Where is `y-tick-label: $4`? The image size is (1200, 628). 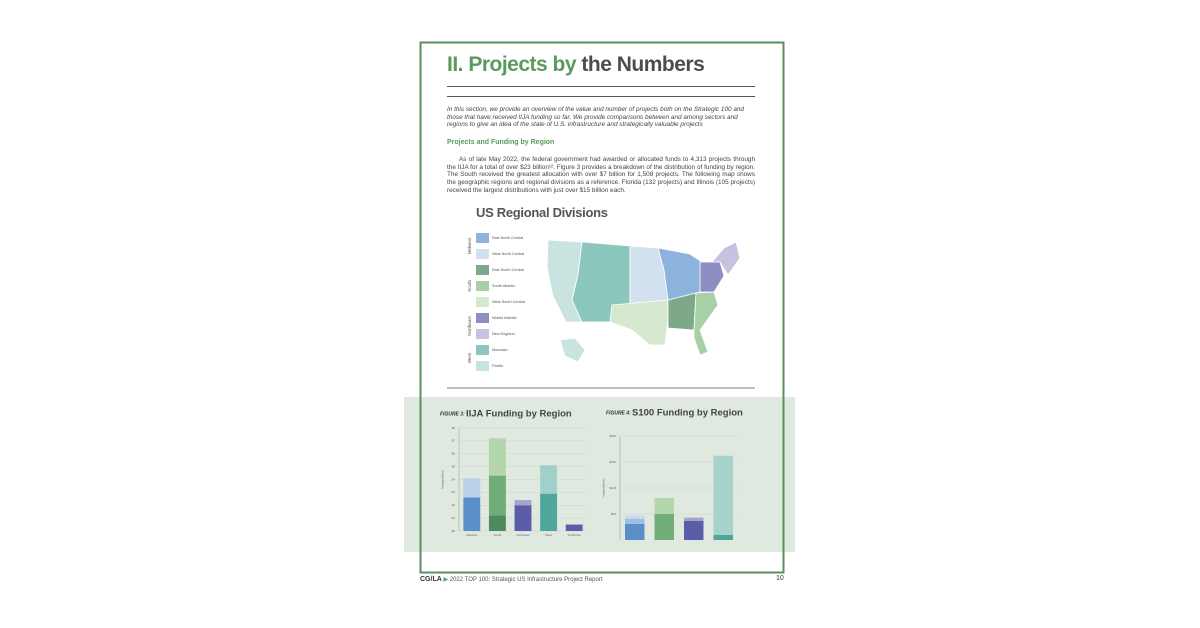 y-tick-label: $4 is located at coordinates (454, 479).